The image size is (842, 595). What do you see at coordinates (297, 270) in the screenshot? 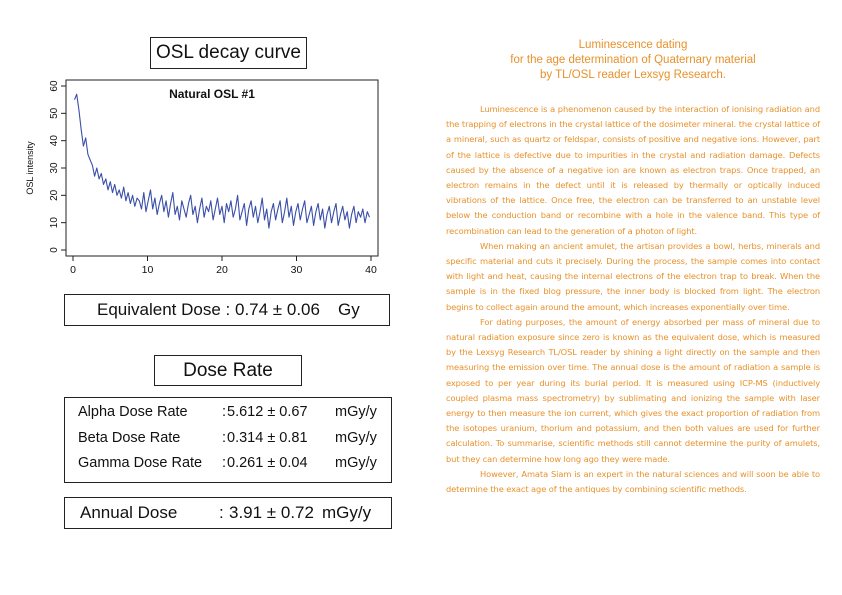
I see `x-tick-label: 30` at bounding box center [297, 270].